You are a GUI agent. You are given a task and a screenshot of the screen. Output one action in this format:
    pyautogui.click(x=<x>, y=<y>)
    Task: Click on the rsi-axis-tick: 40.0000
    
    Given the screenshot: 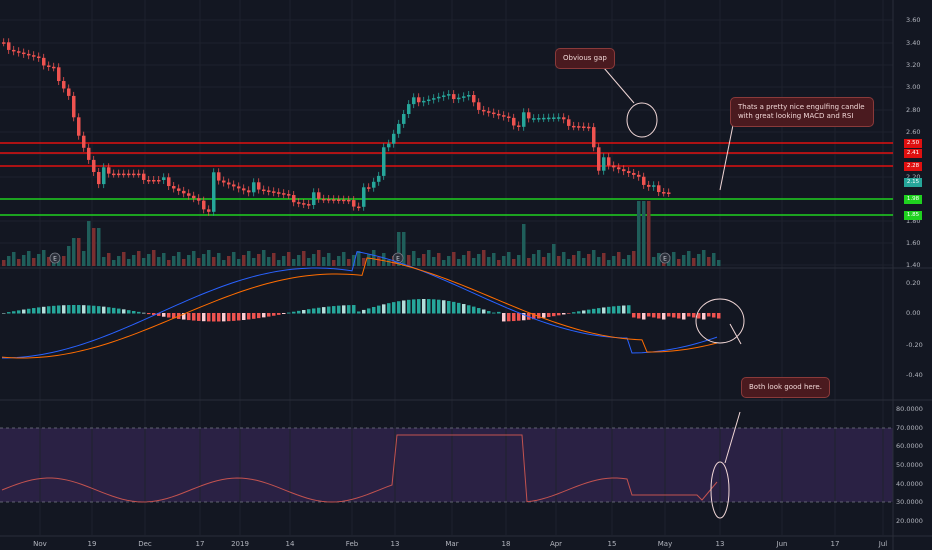 What is the action you would take?
    pyautogui.click(x=909, y=484)
    